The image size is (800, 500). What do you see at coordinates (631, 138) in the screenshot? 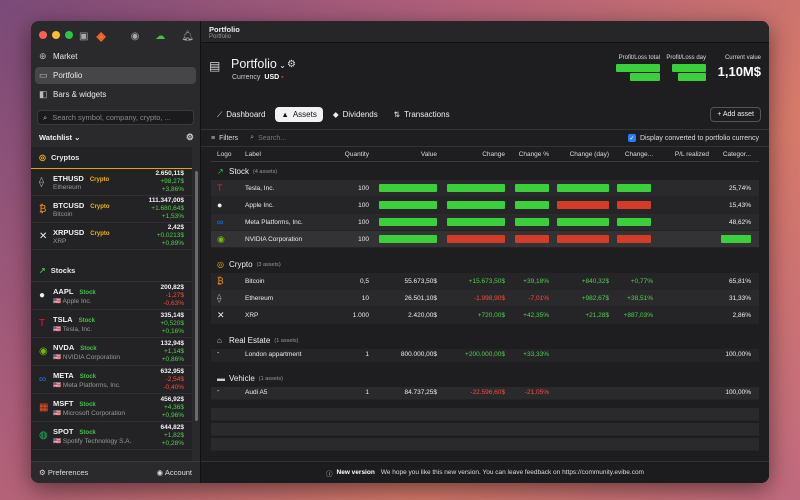
I see `convert-checkbox: ✓` at bounding box center [631, 138].